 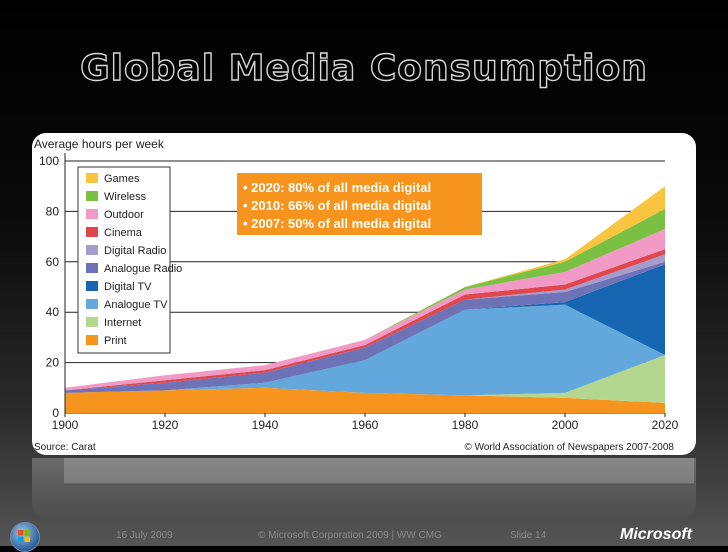 I want to click on area-internet, so click(x=365, y=379).